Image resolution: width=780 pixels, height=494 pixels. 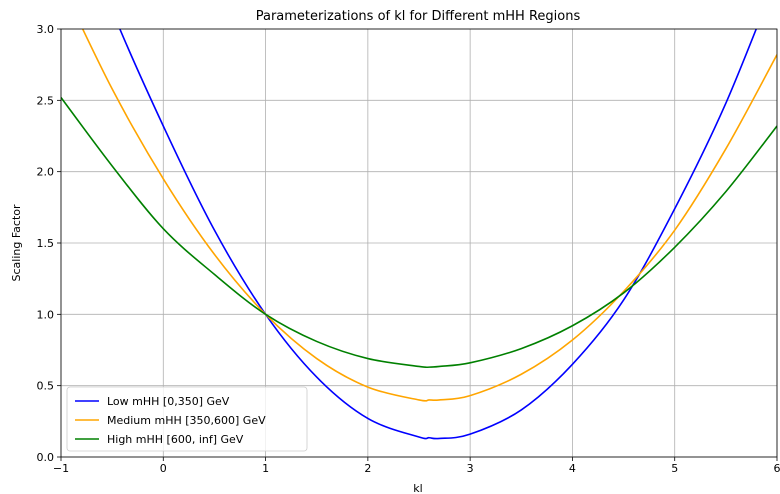 I want to click on x-tick-label: −1, so click(x=61, y=468).